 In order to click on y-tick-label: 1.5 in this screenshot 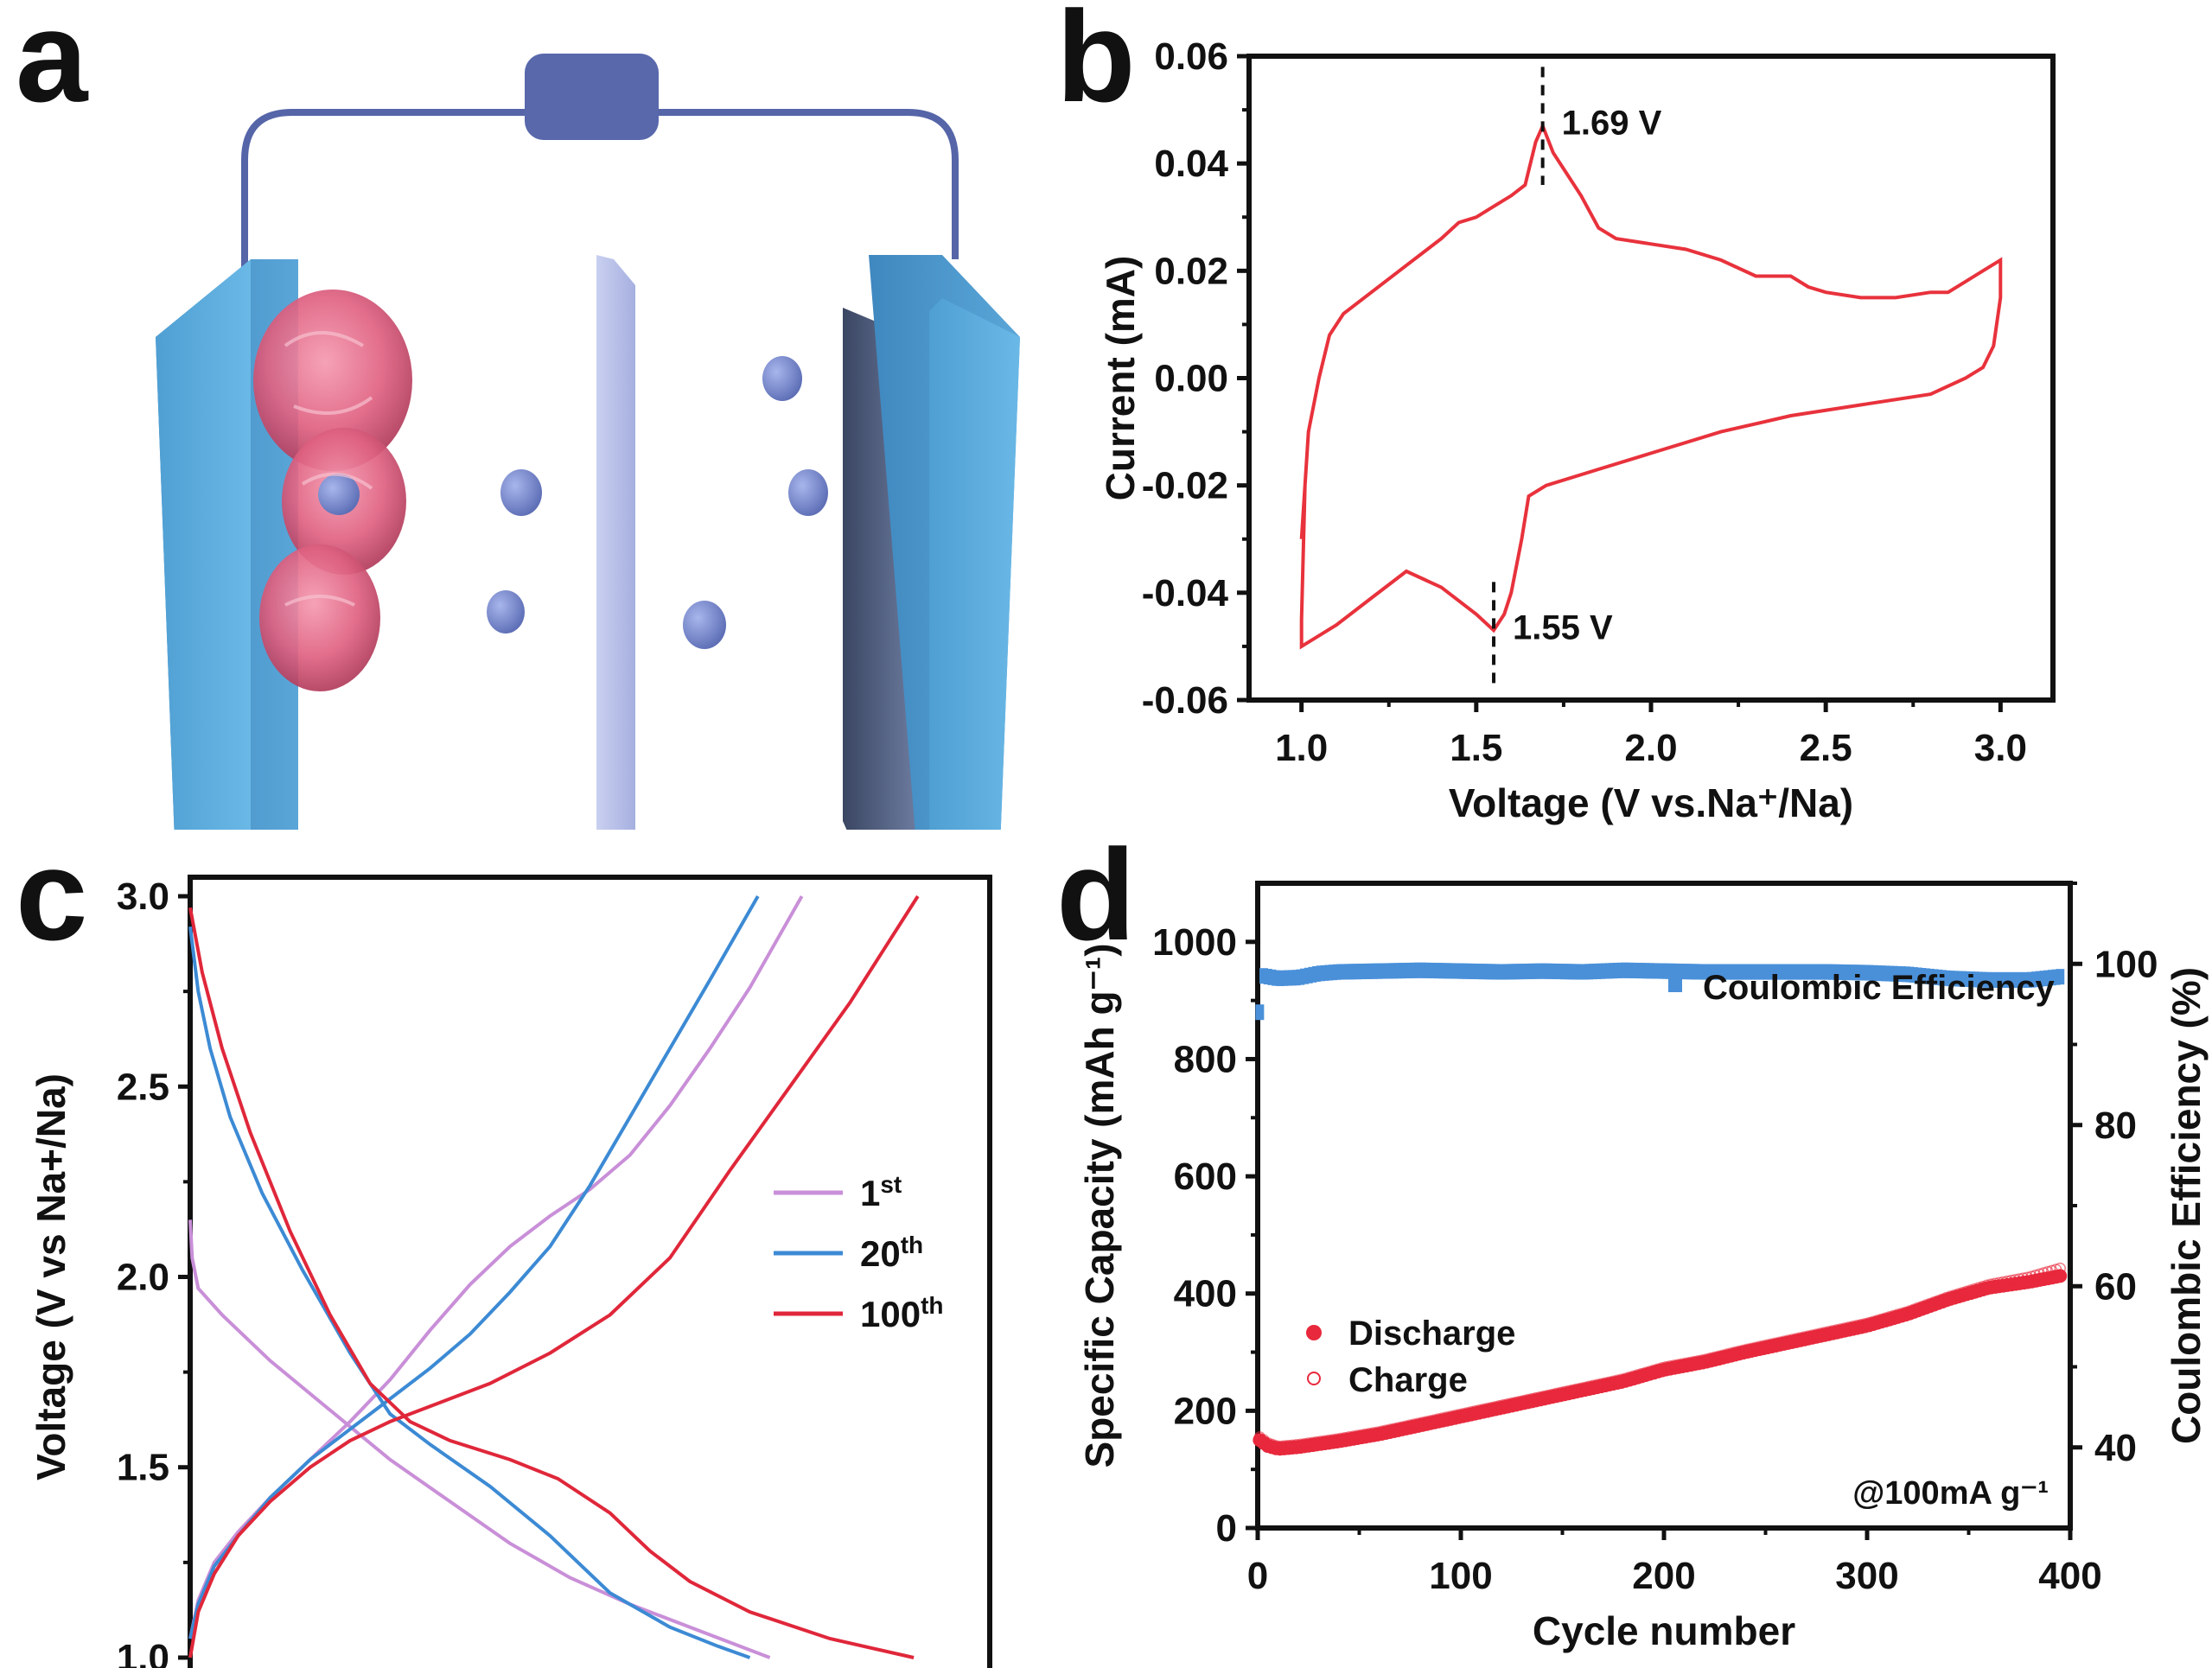, I will do `click(143, 1468)`.